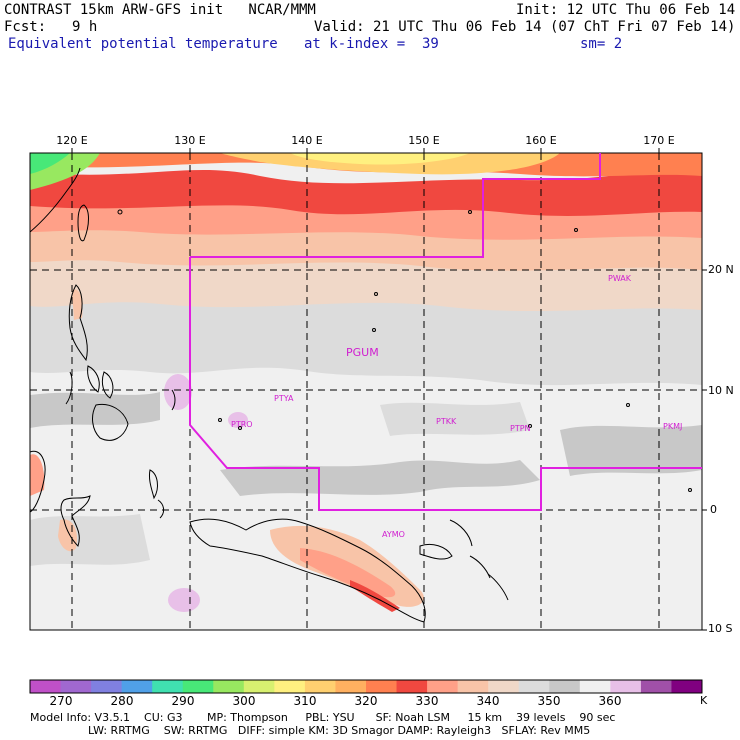 This screenshot has height=740, width=740. I want to click on colorbar-tick-350: 350, so click(549, 701).